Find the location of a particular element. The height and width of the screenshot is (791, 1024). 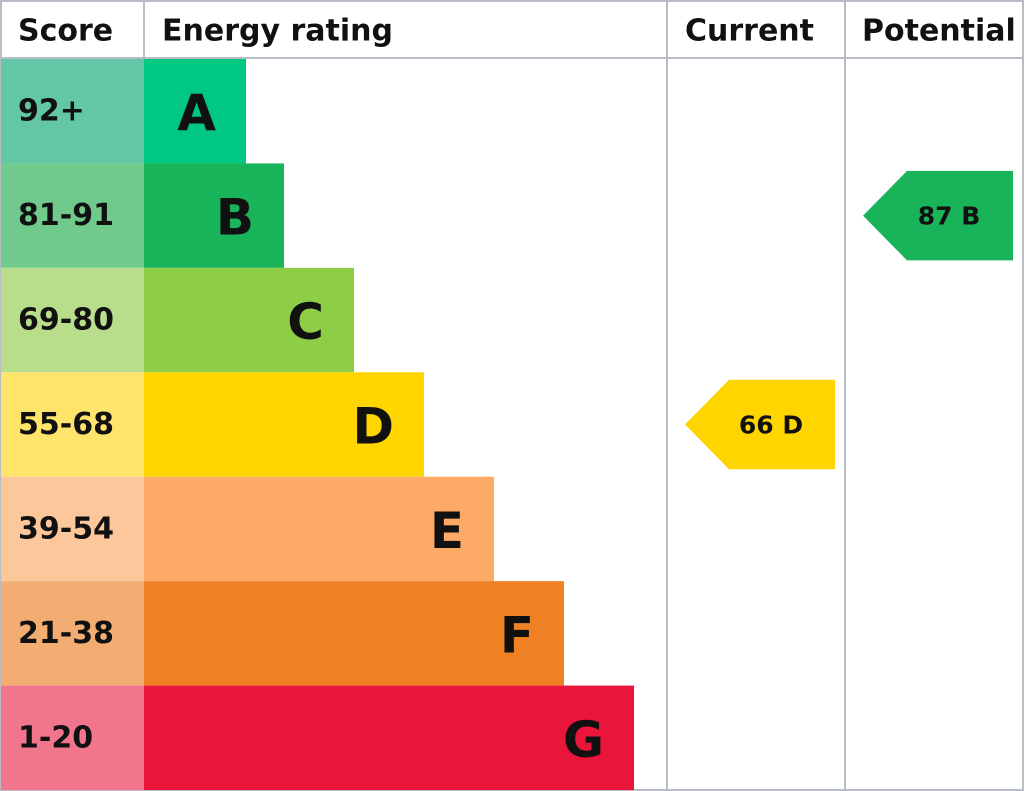

score-range: 92+ is located at coordinates (51, 111).